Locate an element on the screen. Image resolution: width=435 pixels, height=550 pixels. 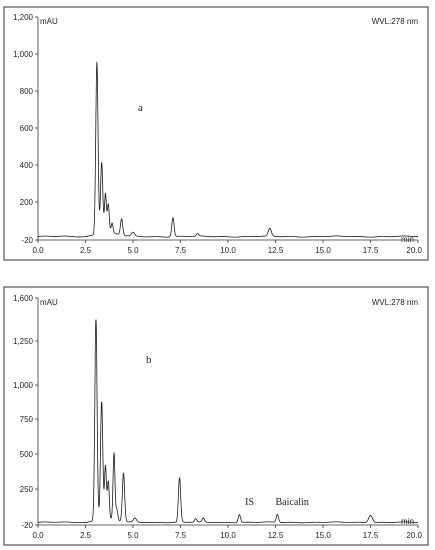
y-tick-label: 400 is located at coordinates (27, 165).